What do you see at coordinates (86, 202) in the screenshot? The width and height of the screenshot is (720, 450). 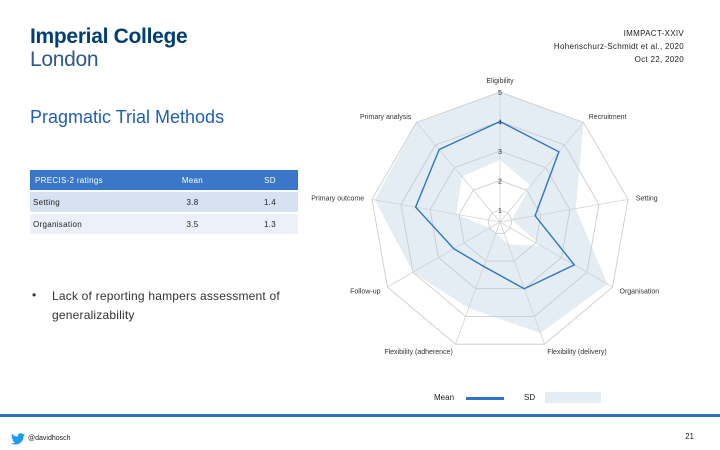 I see `cell-label: Setting` at bounding box center [86, 202].